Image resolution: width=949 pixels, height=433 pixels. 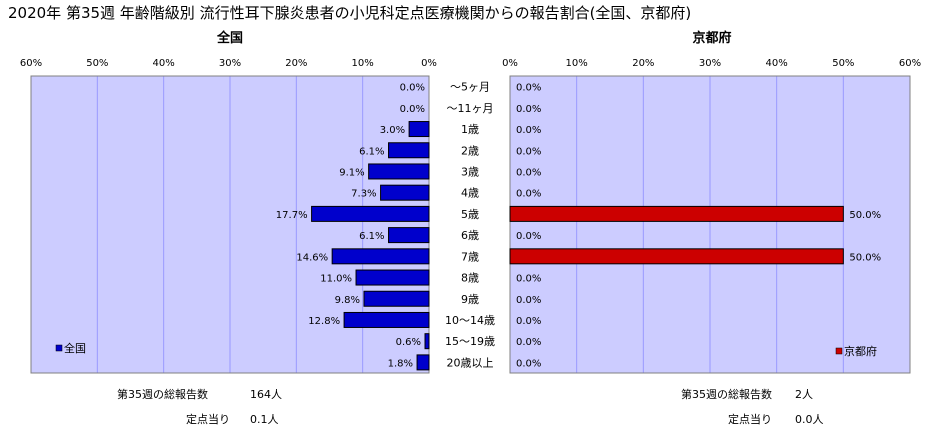 I want to click on national-value-label: 1.8%, so click(x=400, y=363).